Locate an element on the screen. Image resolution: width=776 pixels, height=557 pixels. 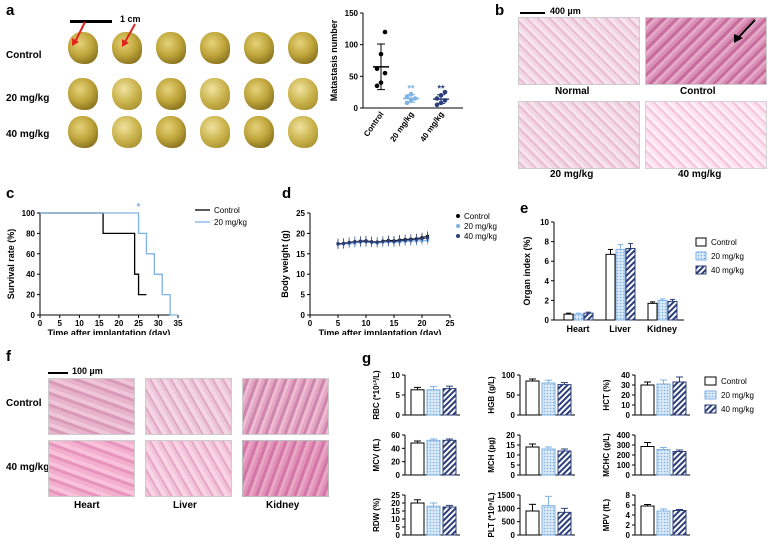
row-label-40-f: 40 mg/kg is located at coordinates (28, 467).